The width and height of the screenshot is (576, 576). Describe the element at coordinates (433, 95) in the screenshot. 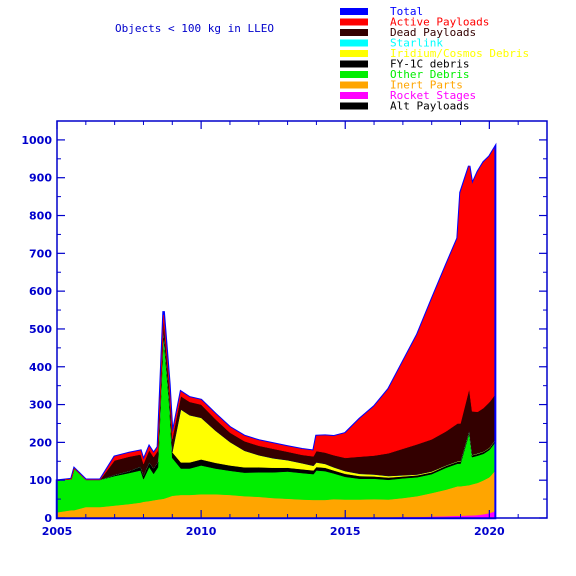

I see `legend-label-rocket-stages: Rocket Stages` at that location.